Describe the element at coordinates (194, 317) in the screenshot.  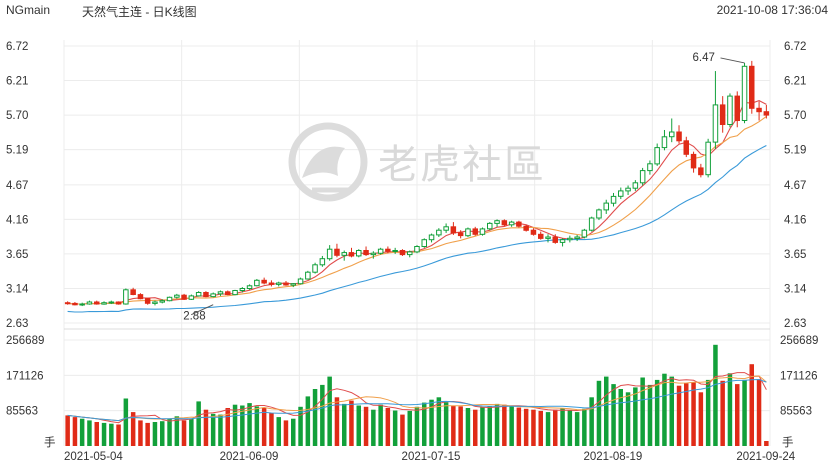
I see `low-marker-label: 2.88` at that location.